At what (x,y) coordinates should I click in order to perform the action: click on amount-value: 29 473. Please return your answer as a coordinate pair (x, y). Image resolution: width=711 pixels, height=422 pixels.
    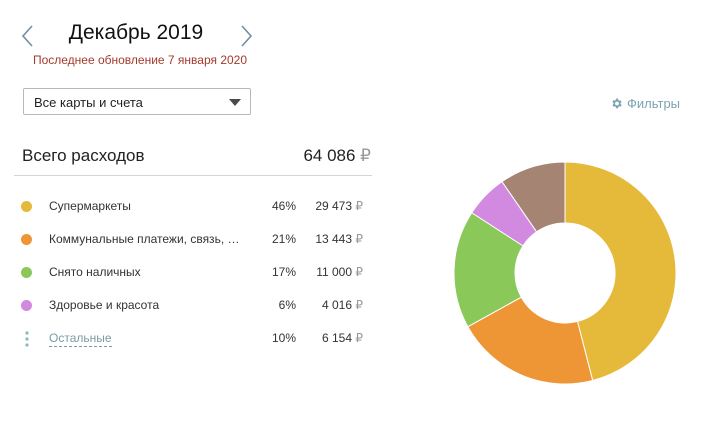
    Looking at the image, I should click on (334, 206).